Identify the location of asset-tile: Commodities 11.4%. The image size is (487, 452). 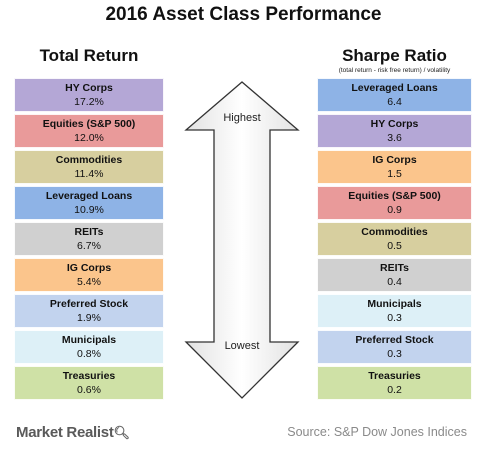
(89, 167).